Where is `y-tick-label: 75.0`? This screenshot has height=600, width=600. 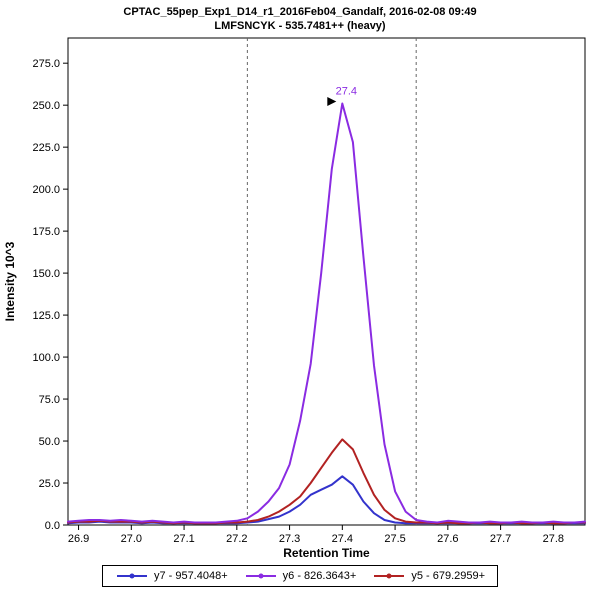 y-tick-label: 75.0 is located at coordinates (49, 400).